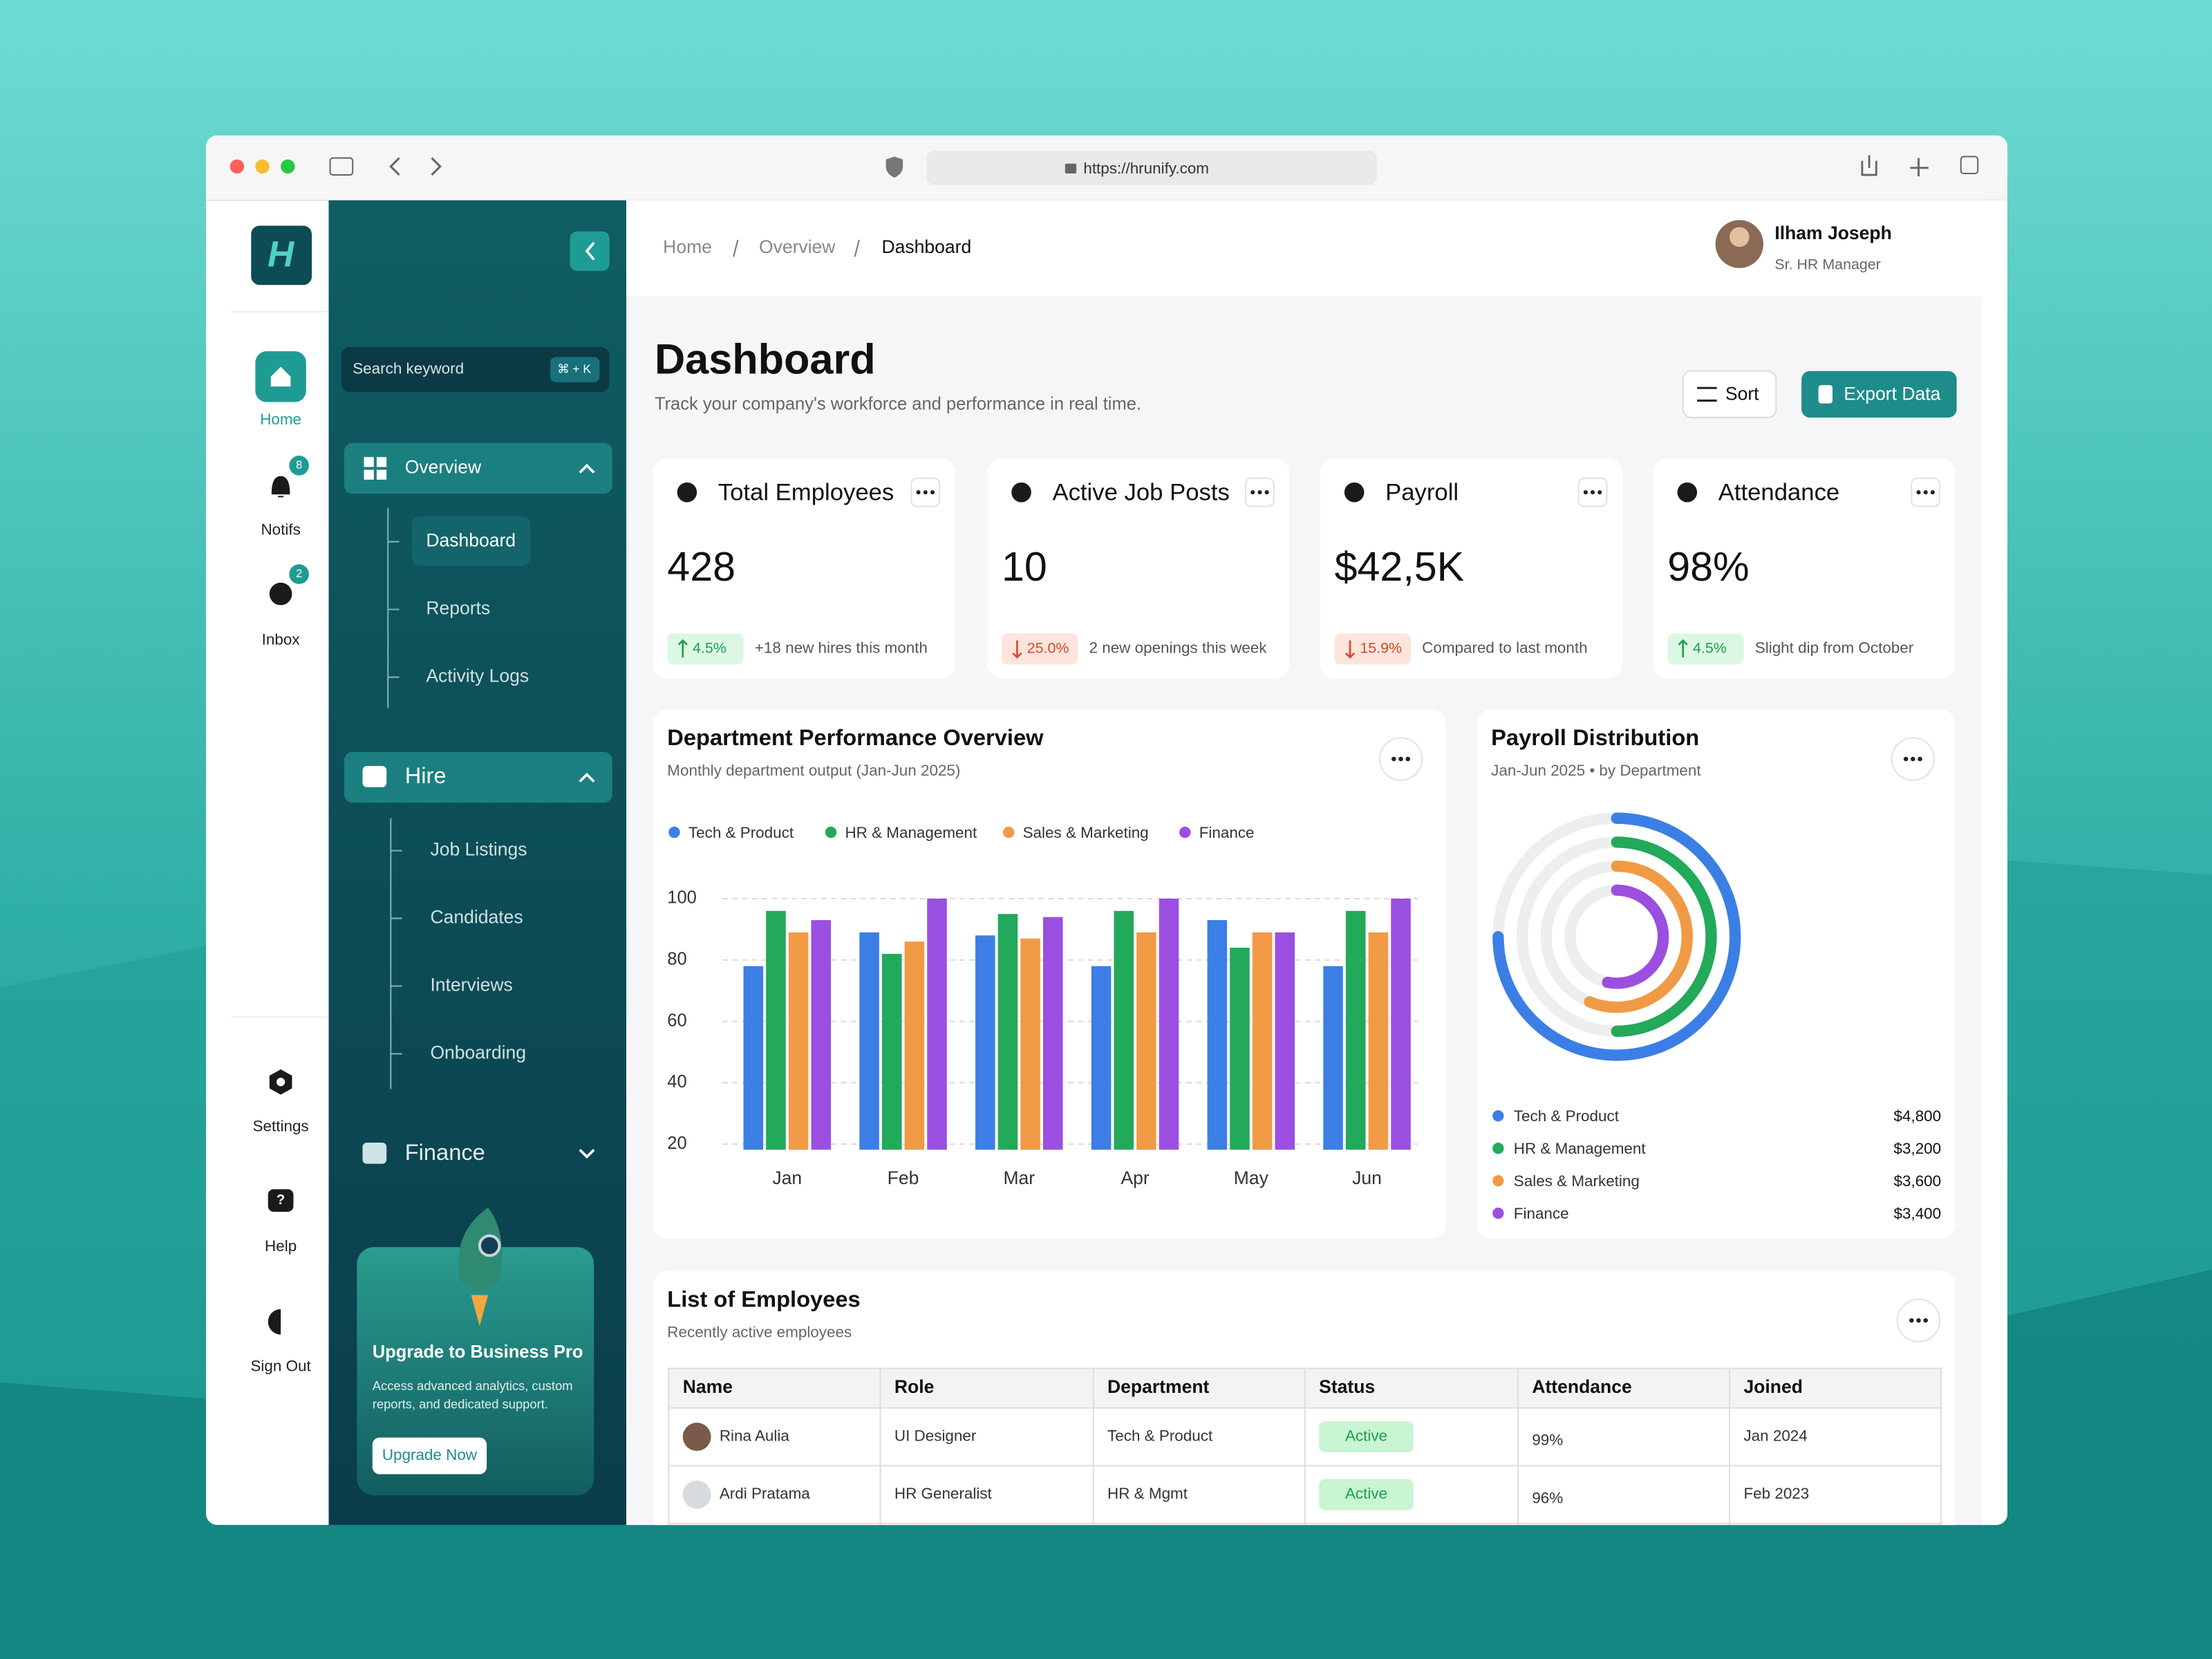 This screenshot has width=2212, height=1659. What do you see at coordinates (374, 777) in the screenshot?
I see `hire-icon` at bounding box center [374, 777].